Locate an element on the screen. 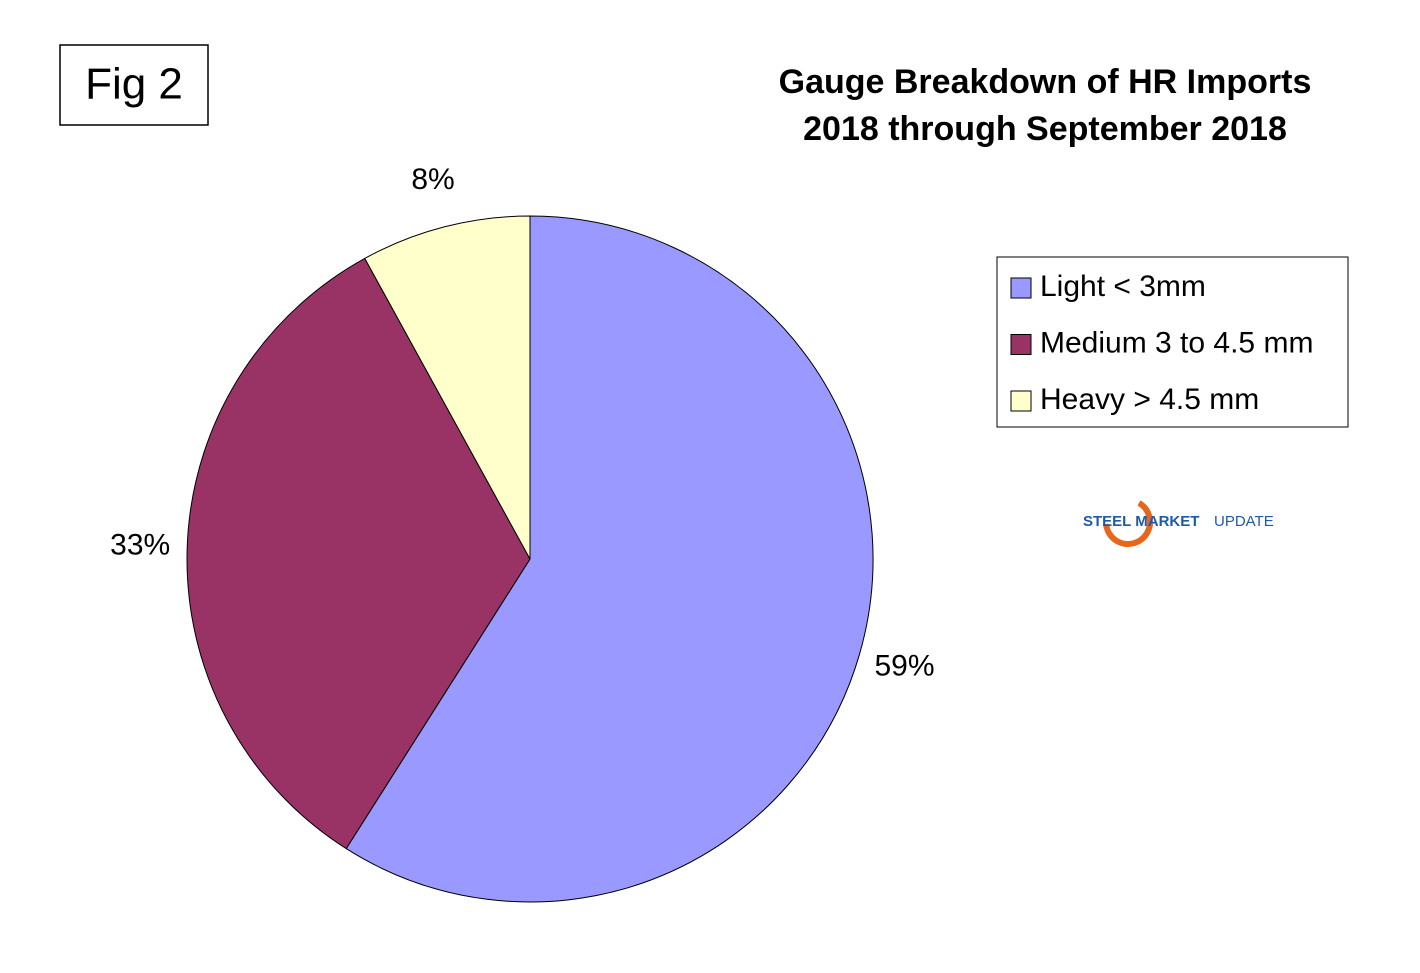  figure-label: Fig 2 is located at coordinates (134, 84).